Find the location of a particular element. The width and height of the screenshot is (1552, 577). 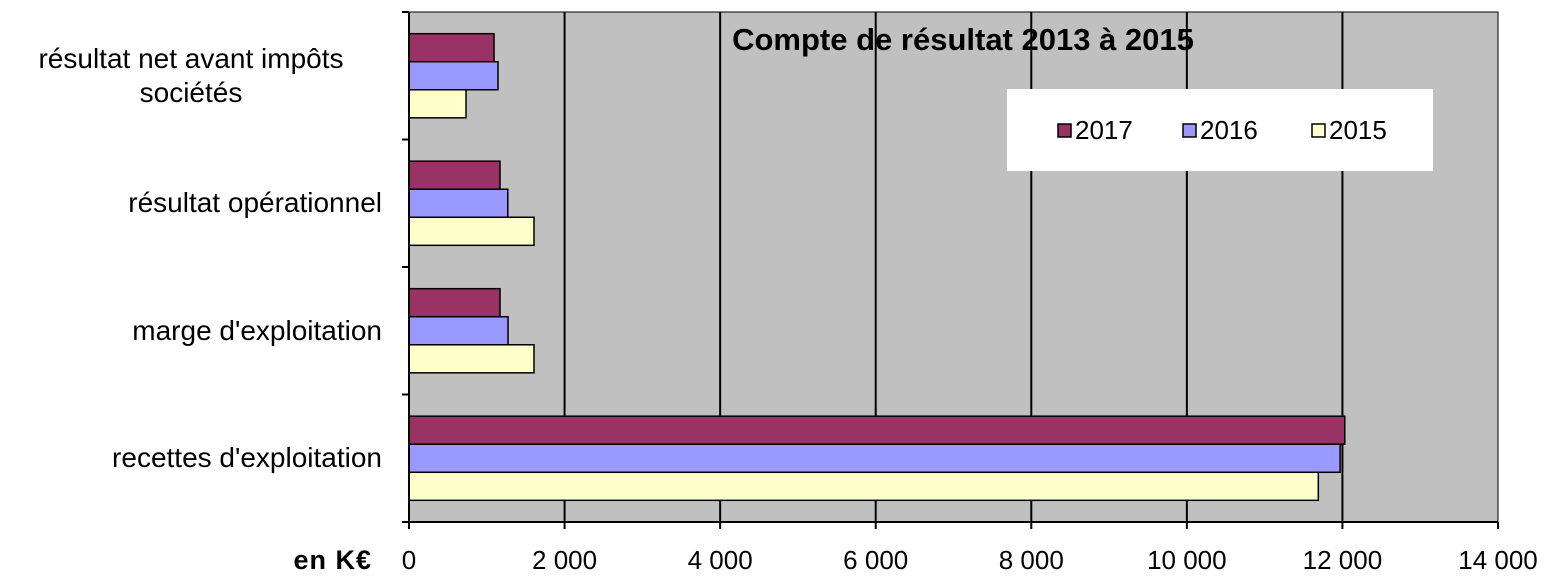

category-text: recettes d'exploitation is located at coordinates (247, 458).